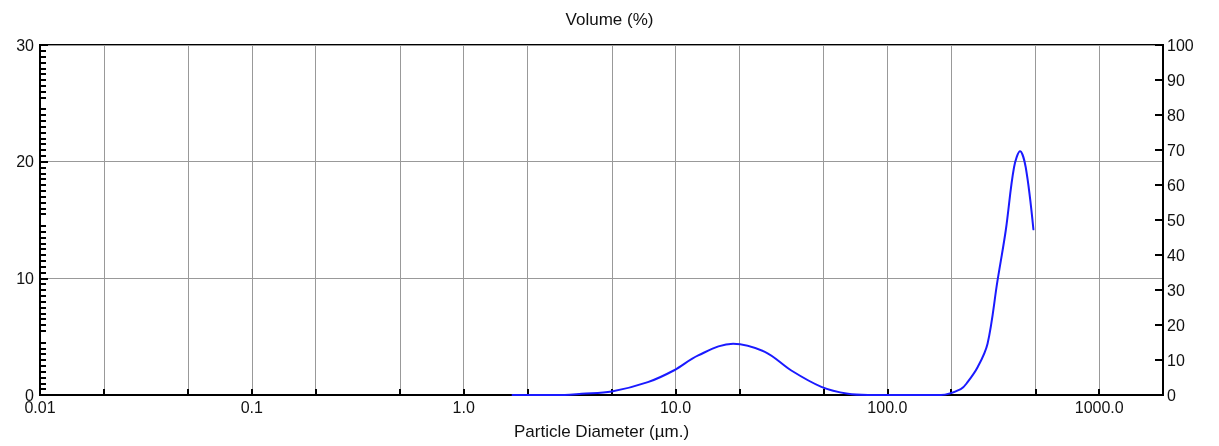 Image resolution: width=1219 pixels, height=446 pixels. Describe the element at coordinates (1176, 150) in the screenshot. I see `y2-tick-label: 70` at that location.